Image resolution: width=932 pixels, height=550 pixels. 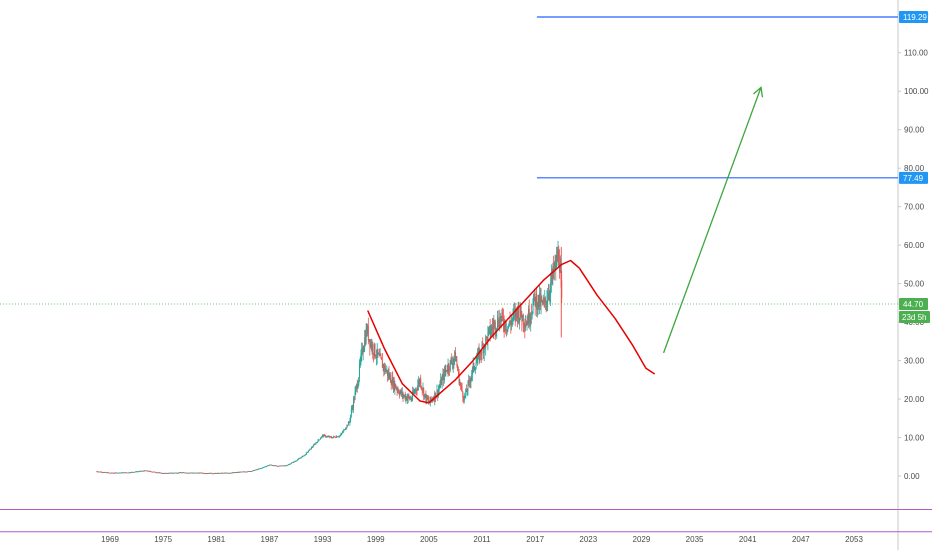 What do you see at coordinates (913, 304) in the screenshot?
I see `price-badge-current: 44.70` at bounding box center [913, 304].